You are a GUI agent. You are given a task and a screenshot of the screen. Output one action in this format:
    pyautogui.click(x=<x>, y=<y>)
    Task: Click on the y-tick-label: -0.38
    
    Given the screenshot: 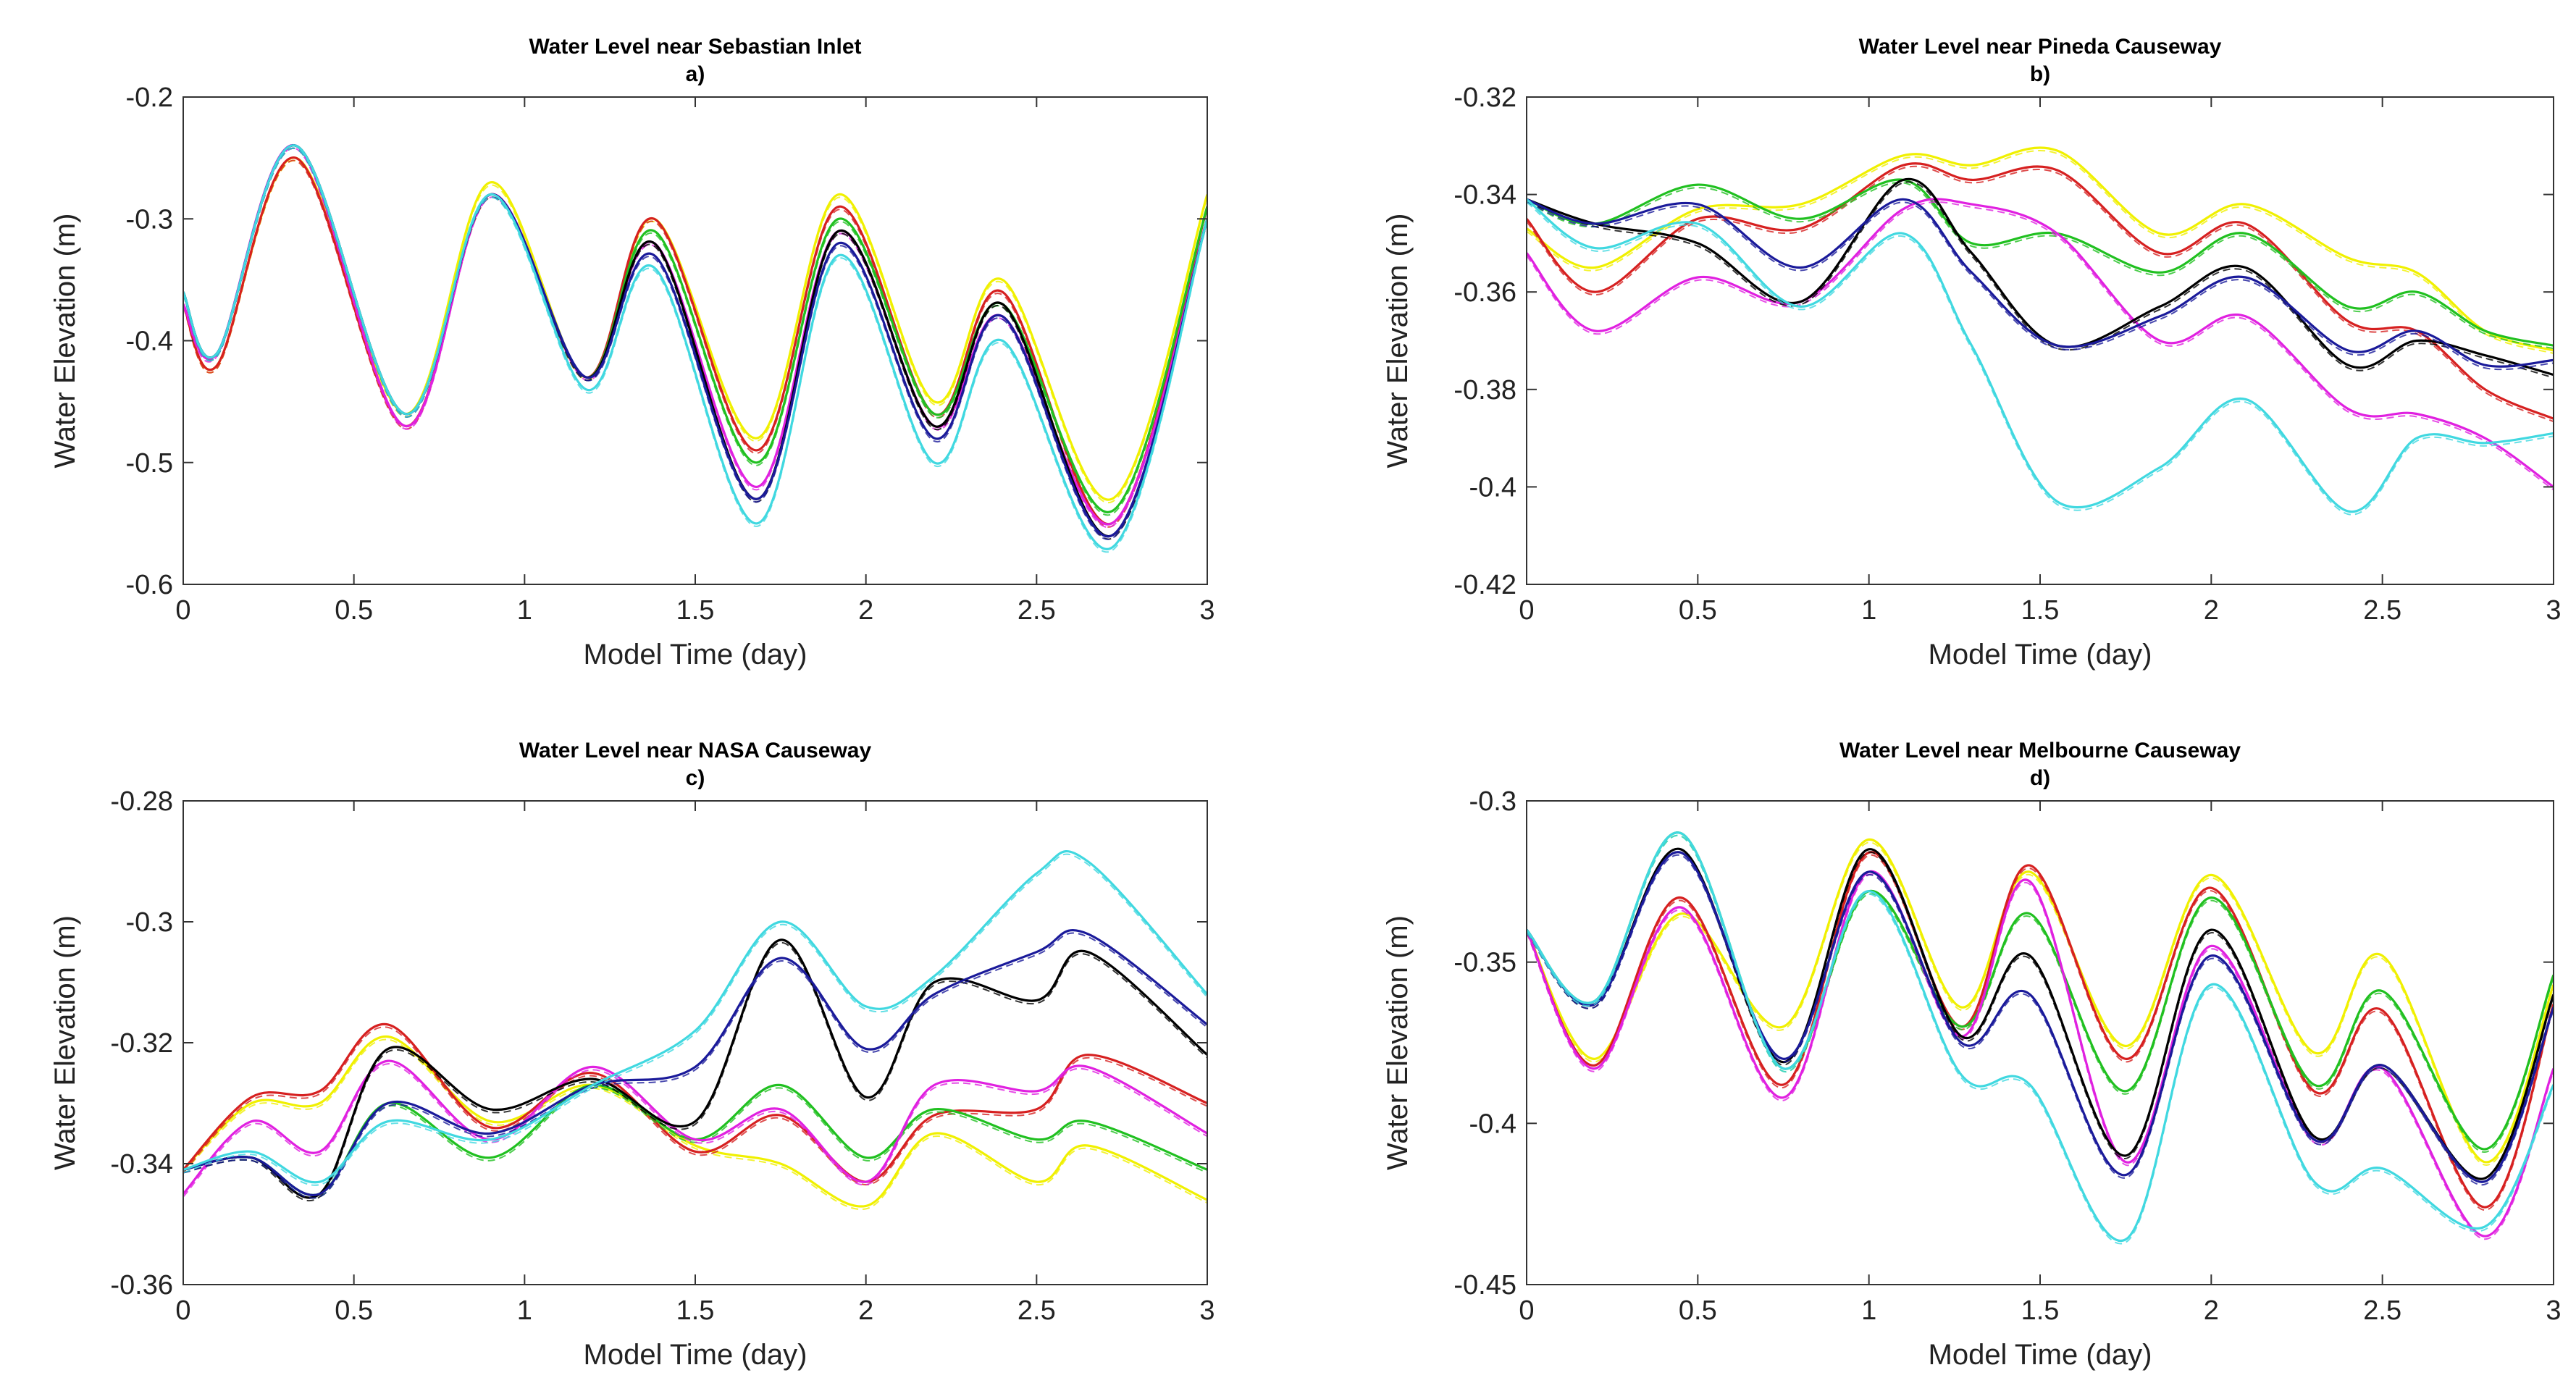 What is the action you would take?
    pyautogui.click(x=1484, y=390)
    